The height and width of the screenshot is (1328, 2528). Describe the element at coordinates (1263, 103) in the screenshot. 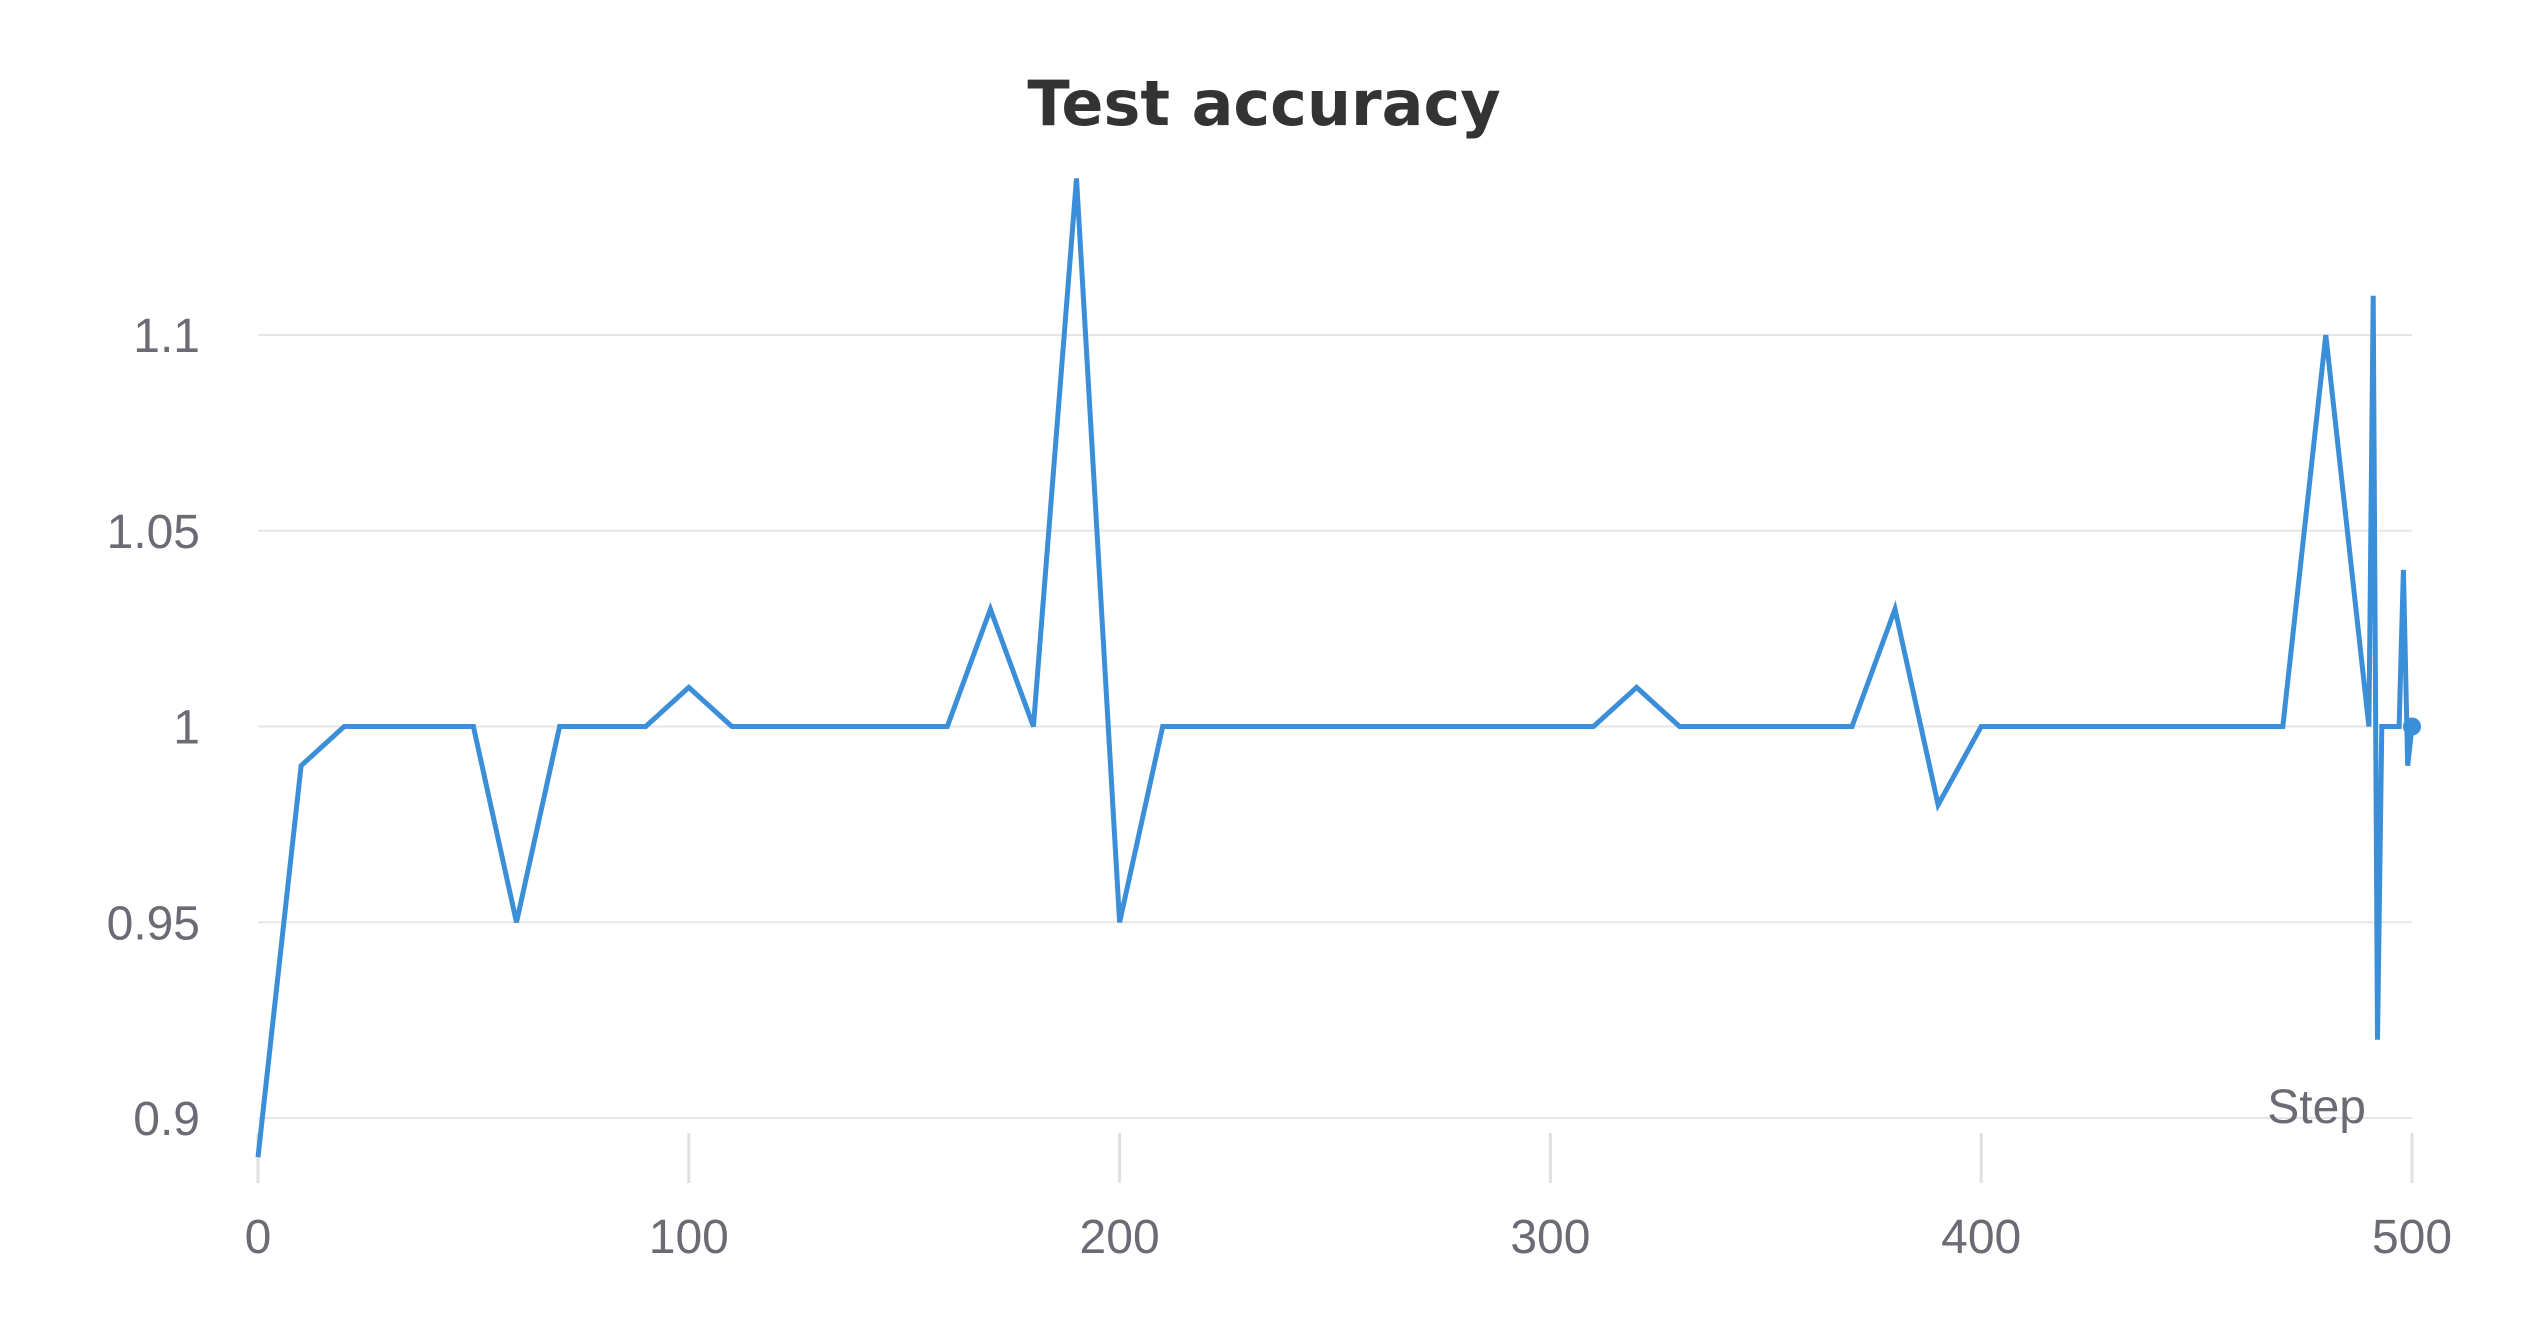

I see `chart-title: Test accuracy` at that location.